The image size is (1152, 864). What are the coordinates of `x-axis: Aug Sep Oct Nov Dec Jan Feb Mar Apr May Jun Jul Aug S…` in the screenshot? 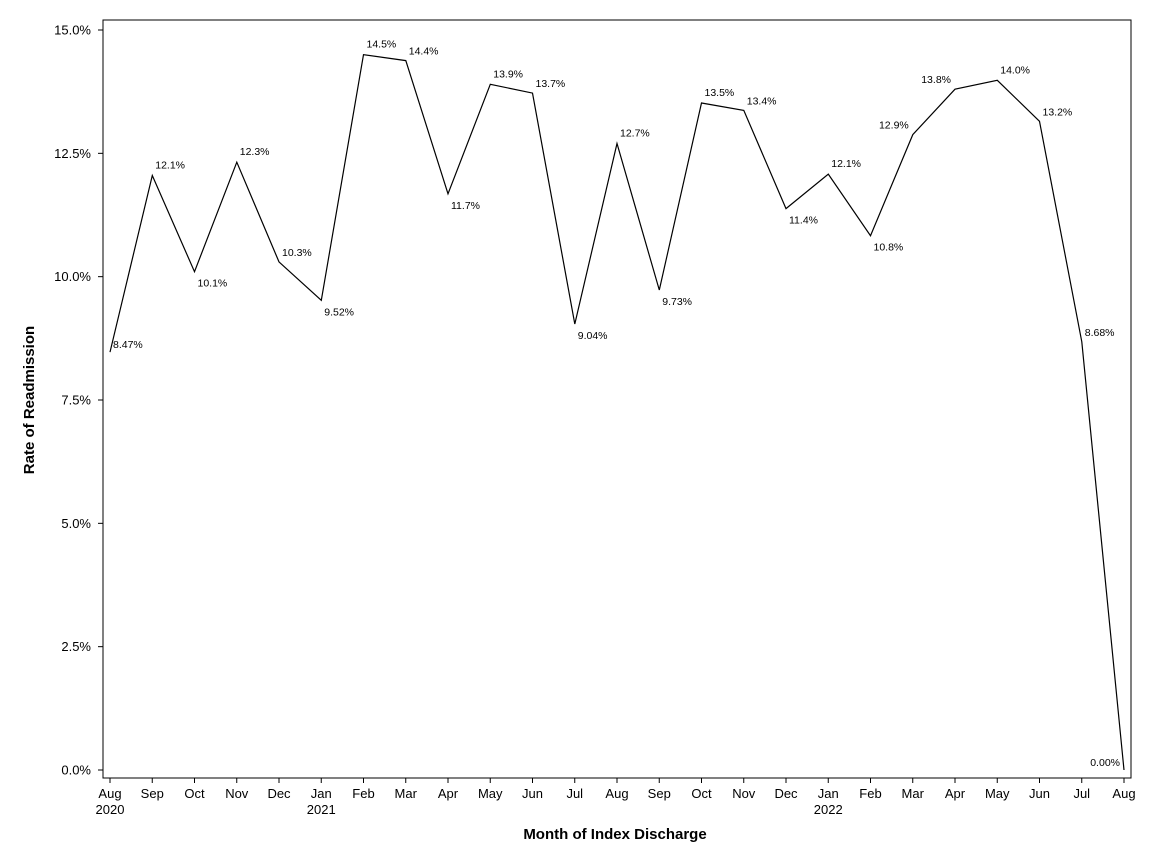 It's located at (616, 797).